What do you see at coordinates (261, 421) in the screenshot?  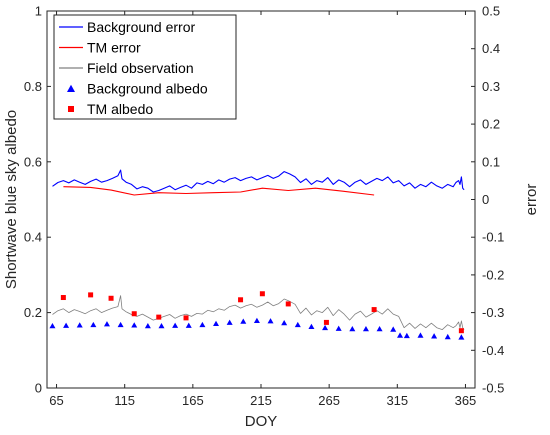 I see `x-axis-label: DOY` at bounding box center [261, 421].